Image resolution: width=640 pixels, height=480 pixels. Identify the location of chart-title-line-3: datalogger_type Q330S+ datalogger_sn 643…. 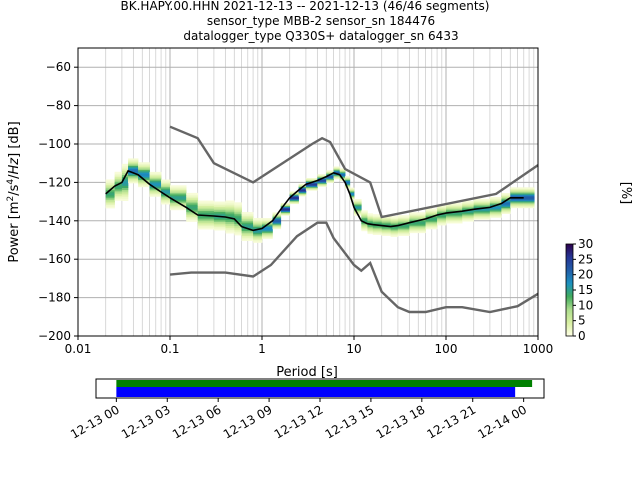
(320, 36).